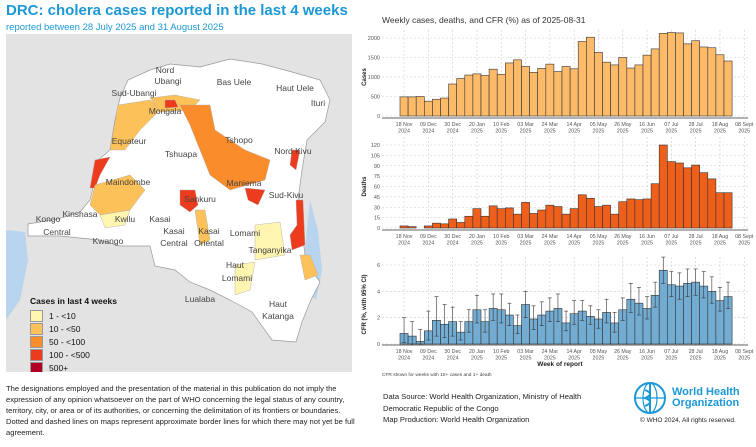 The height and width of the screenshot is (447, 756). Describe the element at coordinates (73, 366) in the screenshot. I see `legend-item: 500+` at that location.